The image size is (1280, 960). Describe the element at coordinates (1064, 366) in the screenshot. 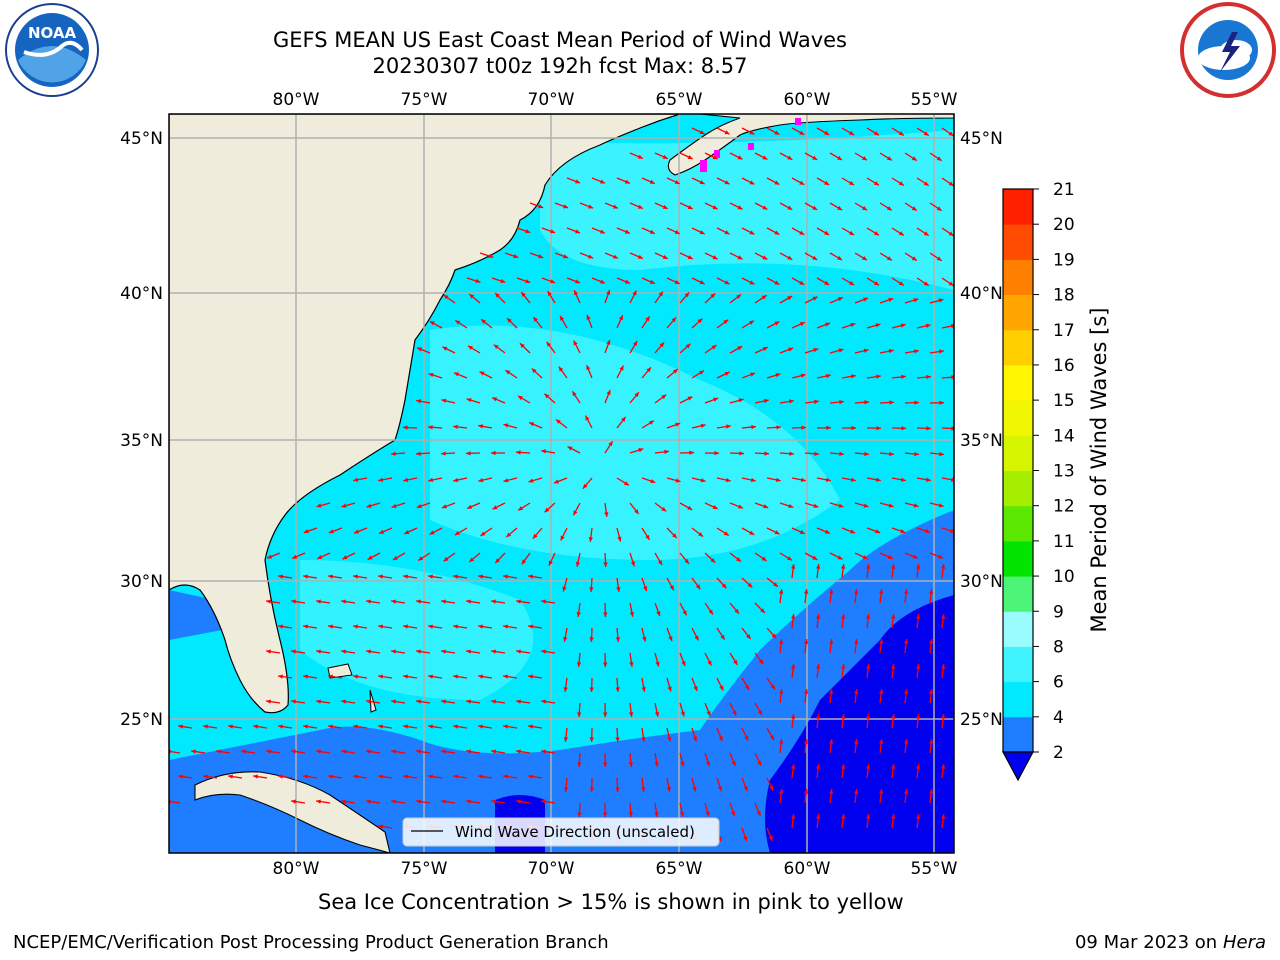

I see `colorbar-tick-label: 16` at that location.